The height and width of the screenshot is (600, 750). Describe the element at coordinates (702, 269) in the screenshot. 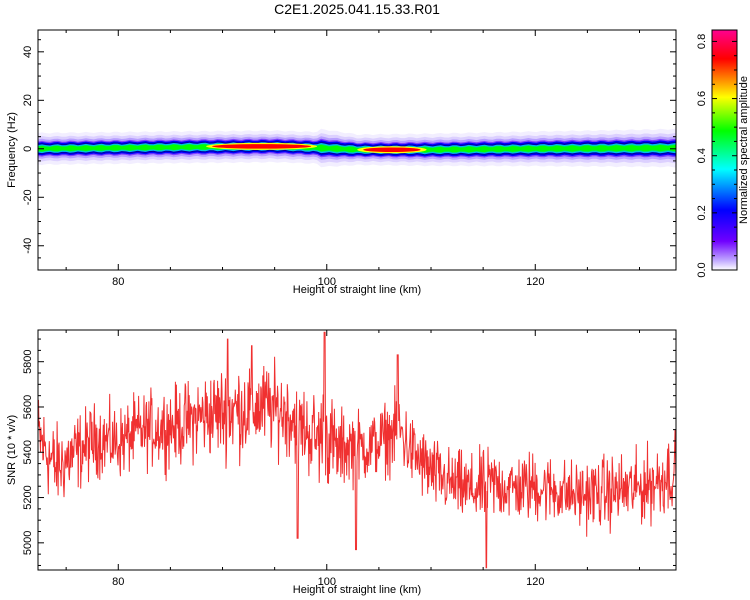

I see `colorbar-tick-label: 0.0` at that location.